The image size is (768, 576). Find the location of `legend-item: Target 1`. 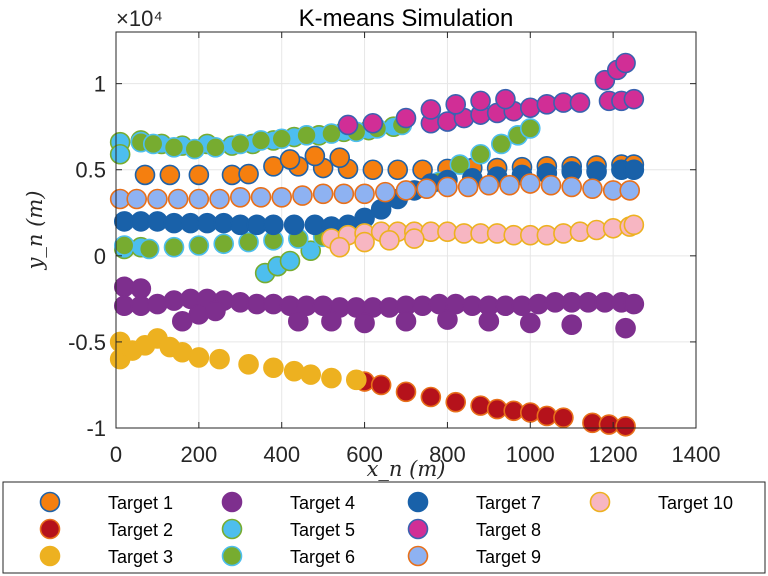

legend-item: Target 1 is located at coordinates (106, 502).